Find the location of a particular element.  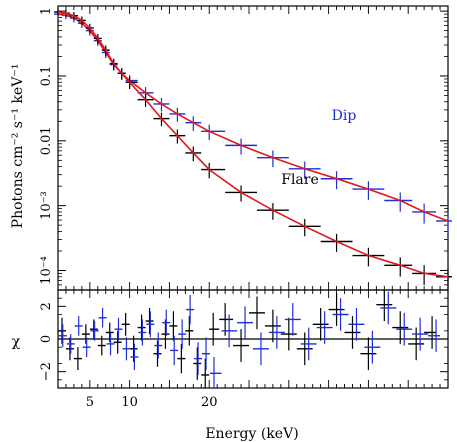

spectrum-y-axis-label: Photons cm⁻² s⁻¹ keV⁻¹ is located at coordinates (18, 146).